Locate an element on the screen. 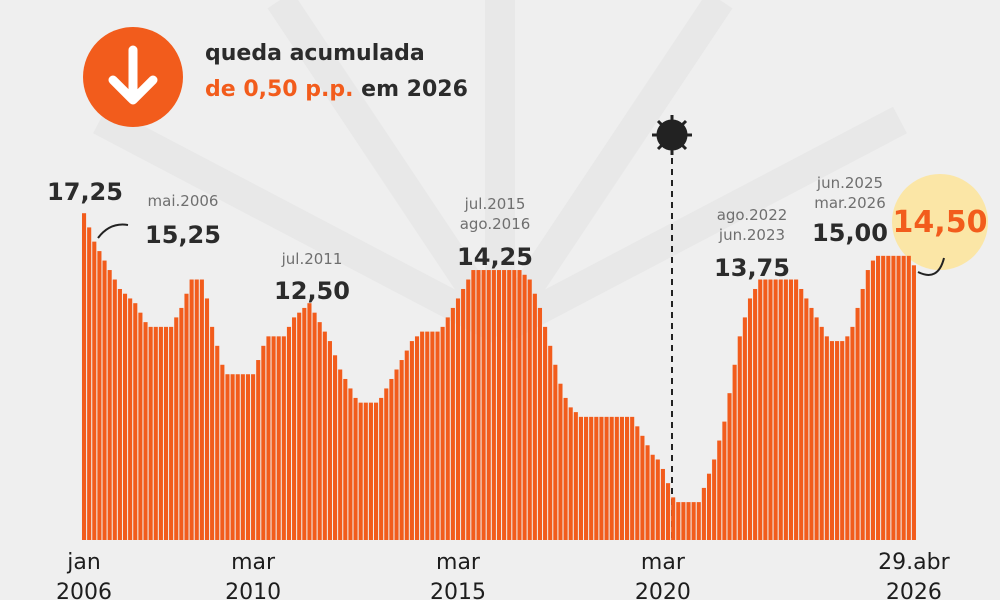  highlight-circle is located at coordinates (940, 222).